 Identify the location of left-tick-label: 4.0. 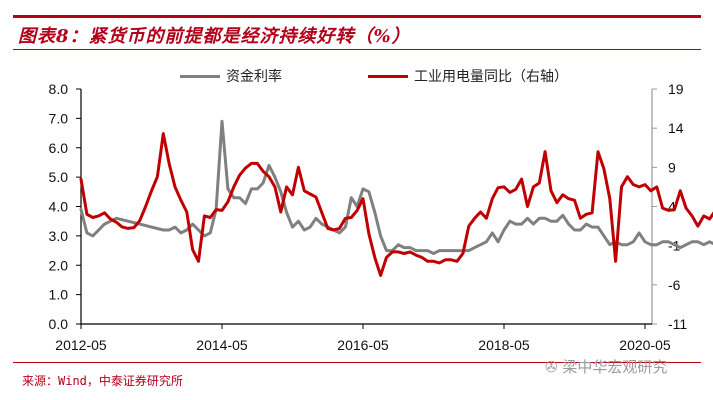
(59, 207).